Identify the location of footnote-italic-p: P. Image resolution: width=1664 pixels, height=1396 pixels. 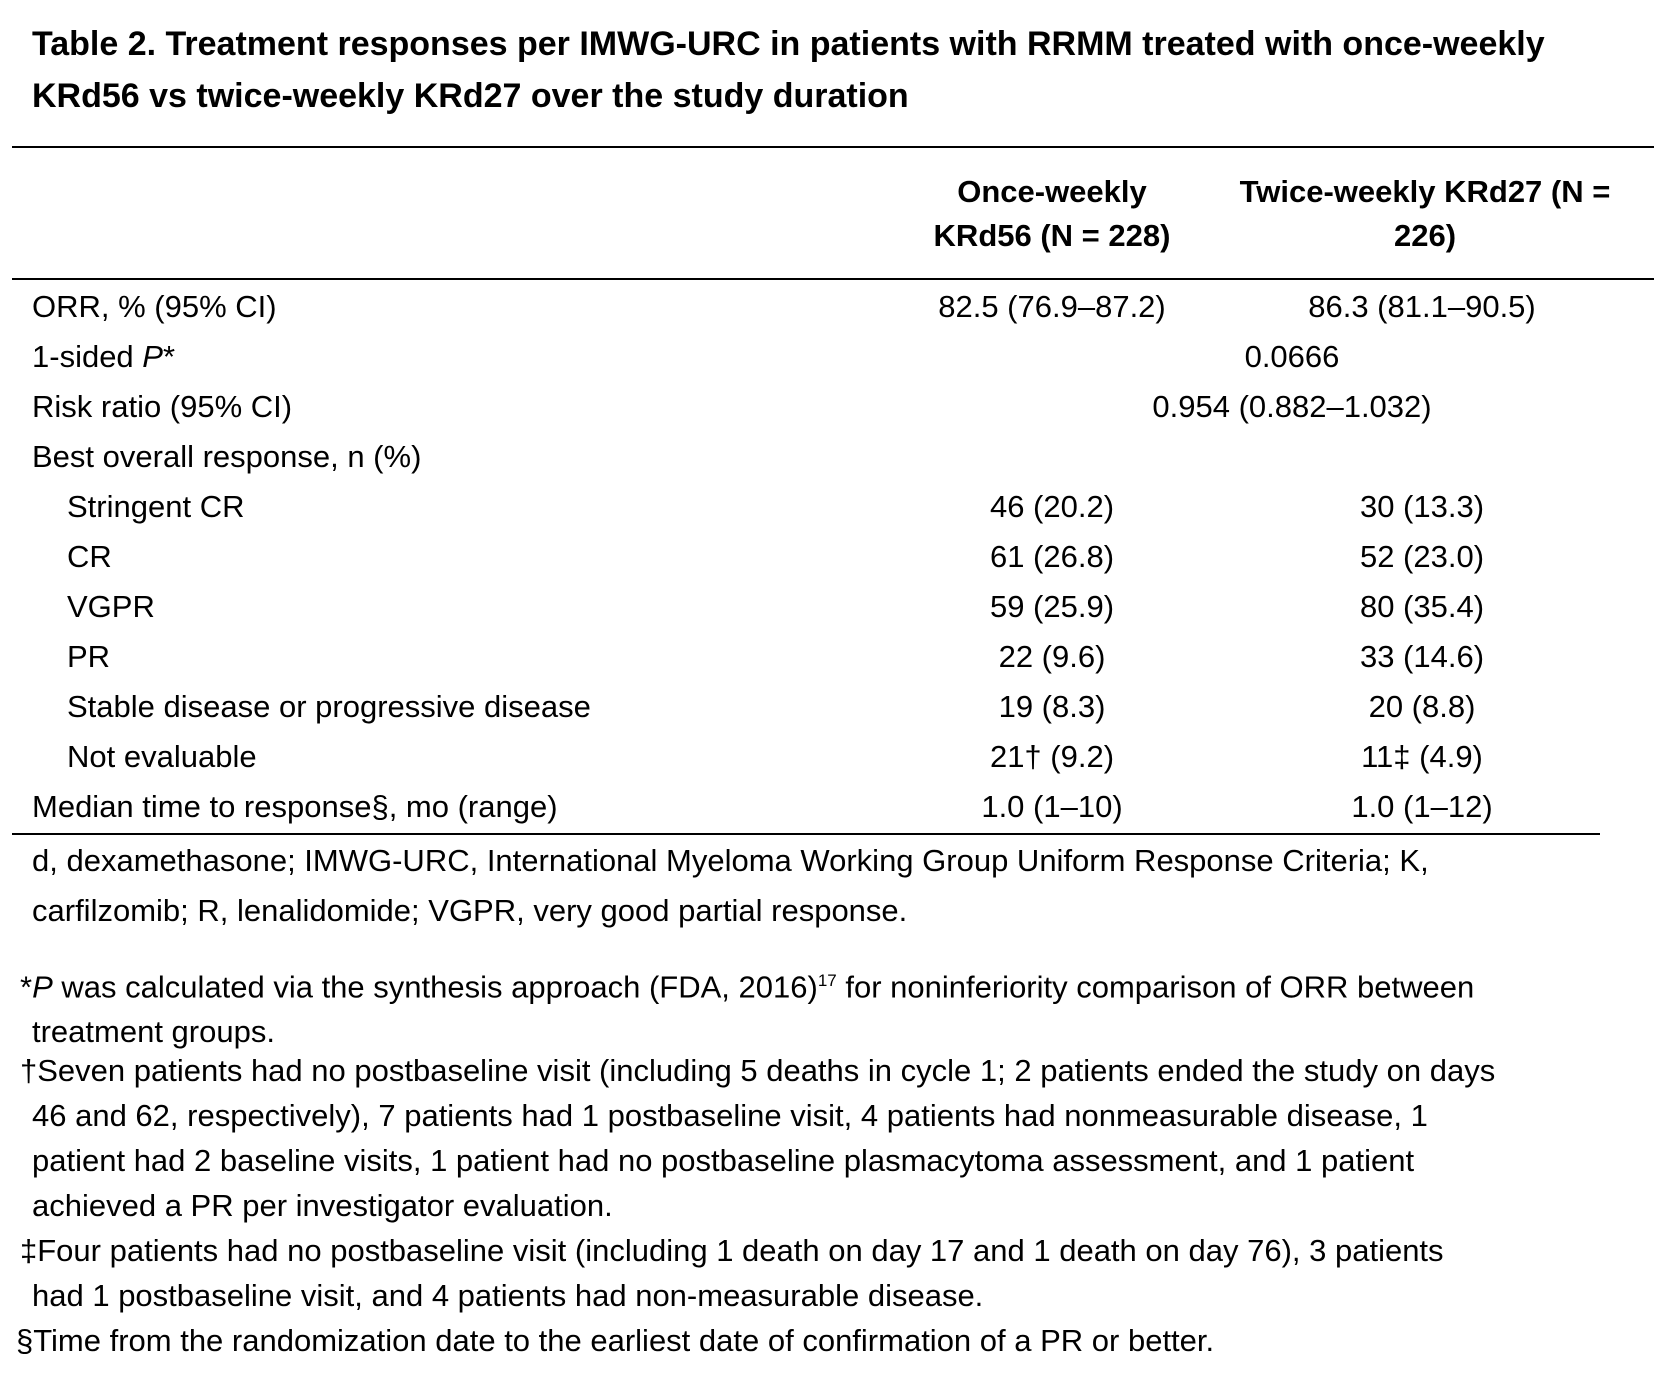
(42, 987).